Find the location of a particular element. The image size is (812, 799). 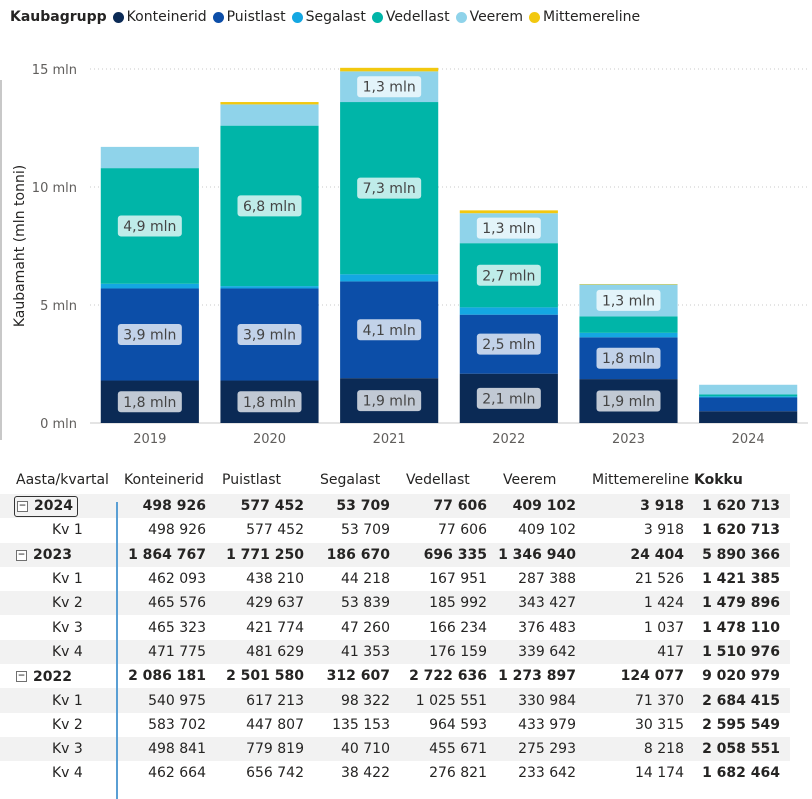

value-cell: 3 918 is located at coordinates (663, 530).